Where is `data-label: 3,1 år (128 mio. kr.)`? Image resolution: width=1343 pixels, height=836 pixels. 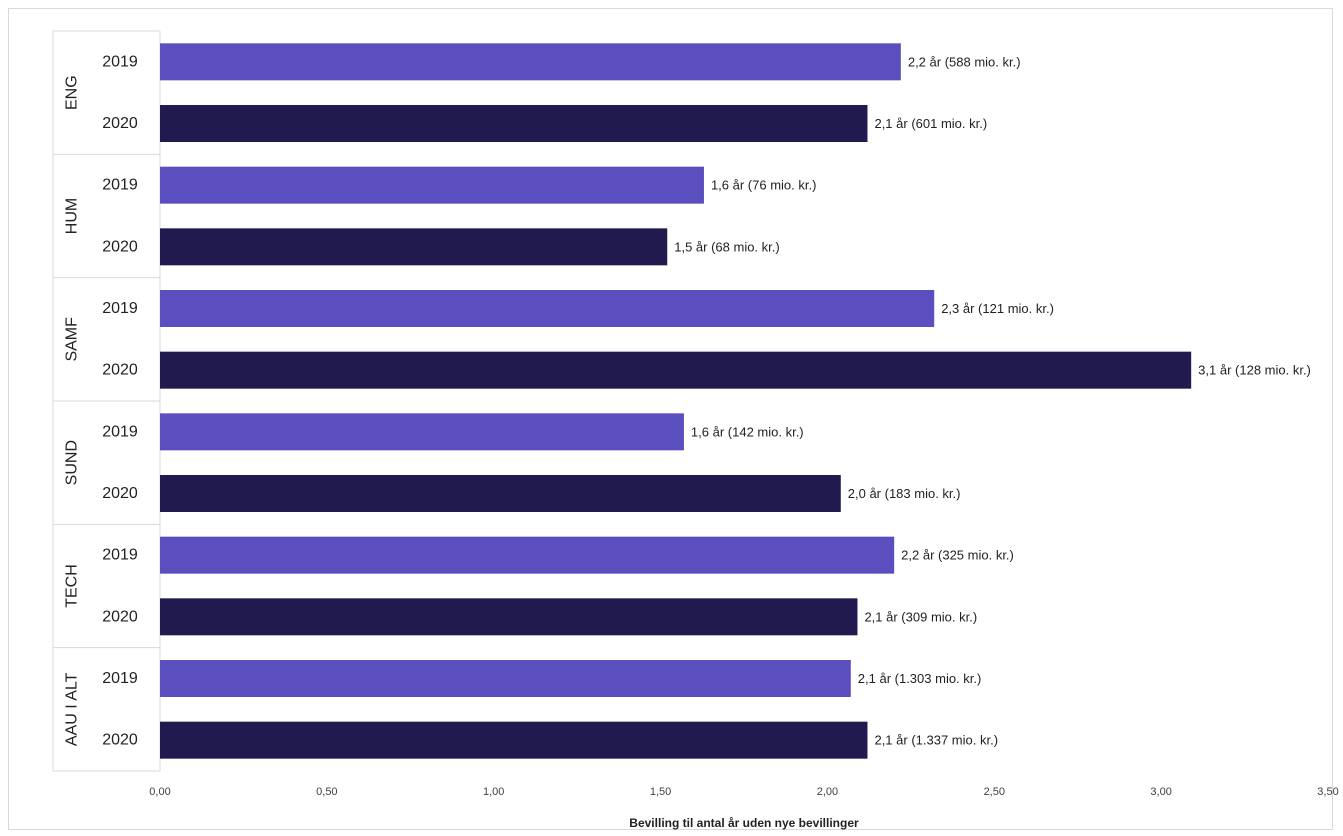 data-label: 3,1 år (128 mio. kr.) is located at coordinates (1254, 370).